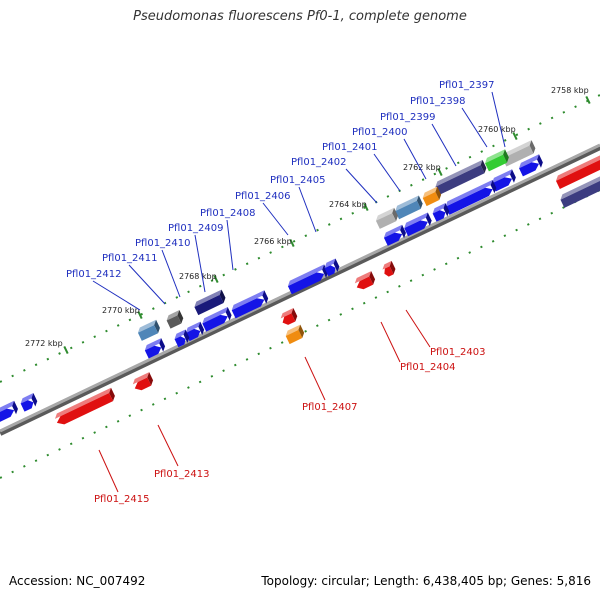 This screenshot has width=600, height=600. Describe the element at coordinates (77, 581) in the screenshot. I see `accession-text: Accession: NC_007492` at that location.